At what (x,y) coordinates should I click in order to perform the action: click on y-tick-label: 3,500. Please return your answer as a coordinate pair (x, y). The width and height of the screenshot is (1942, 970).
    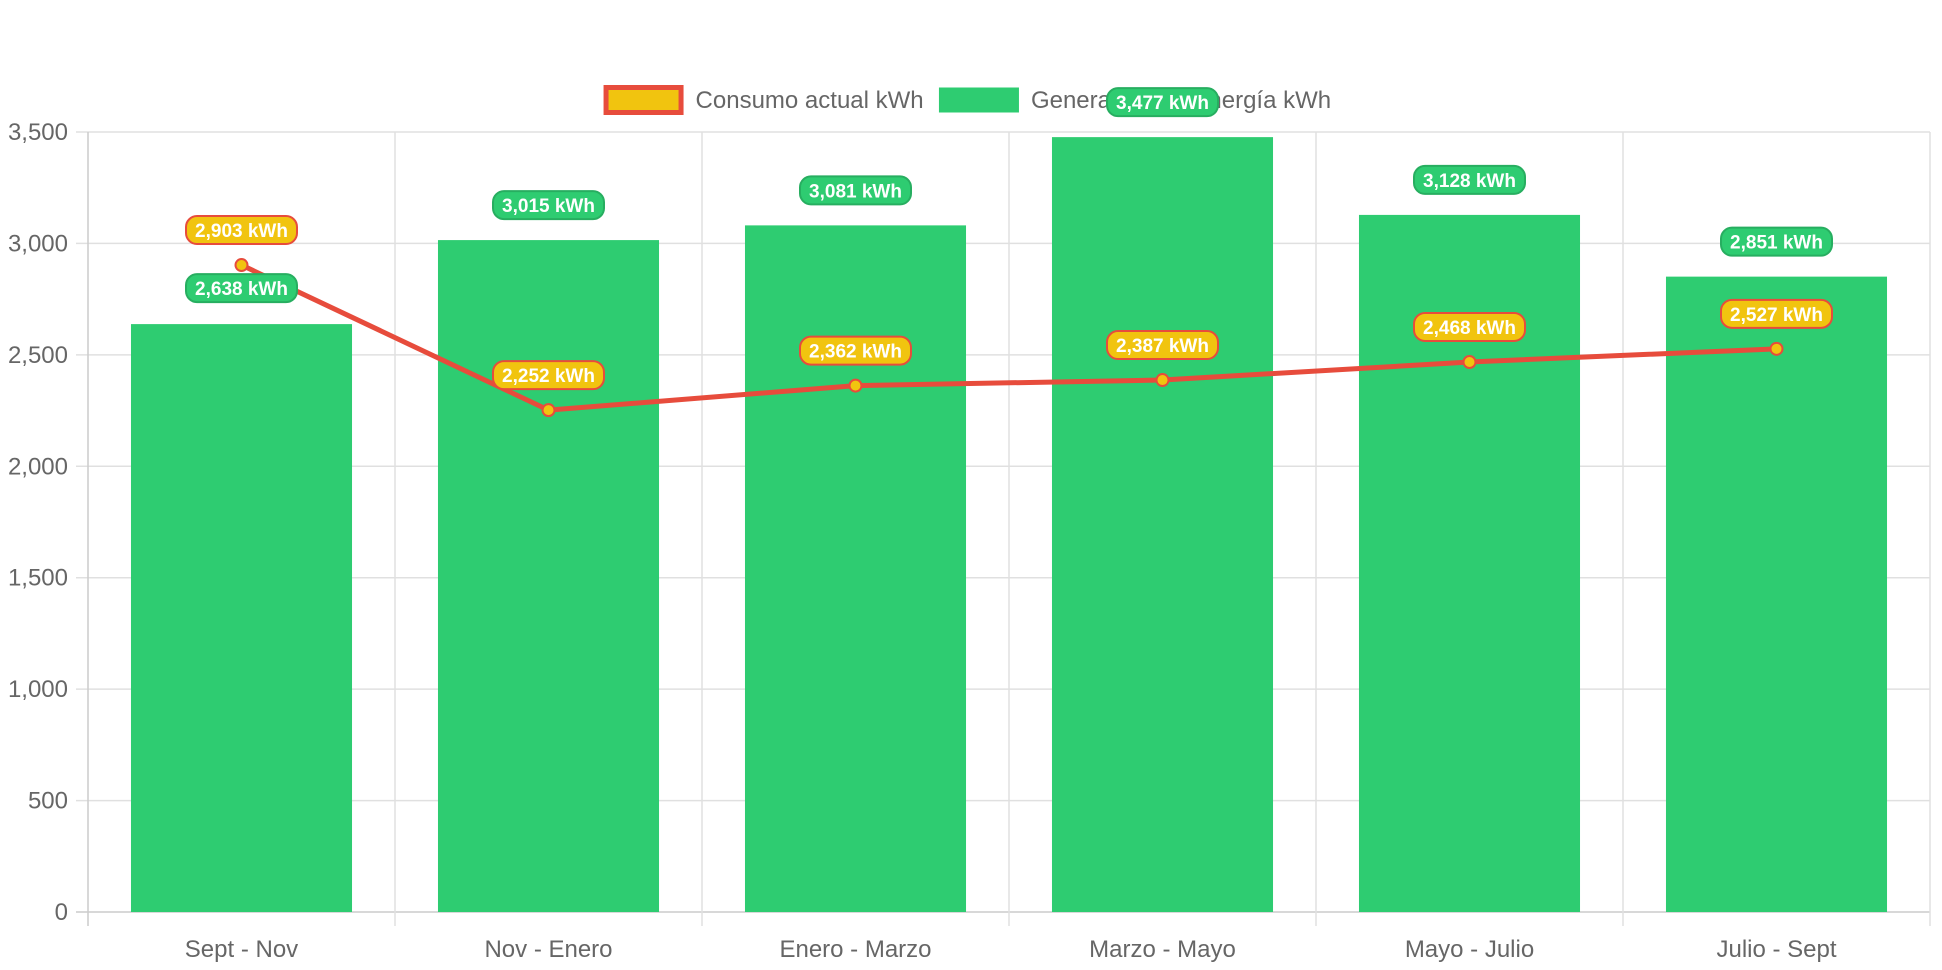
    Looking at the image, I should click on (38, 132).